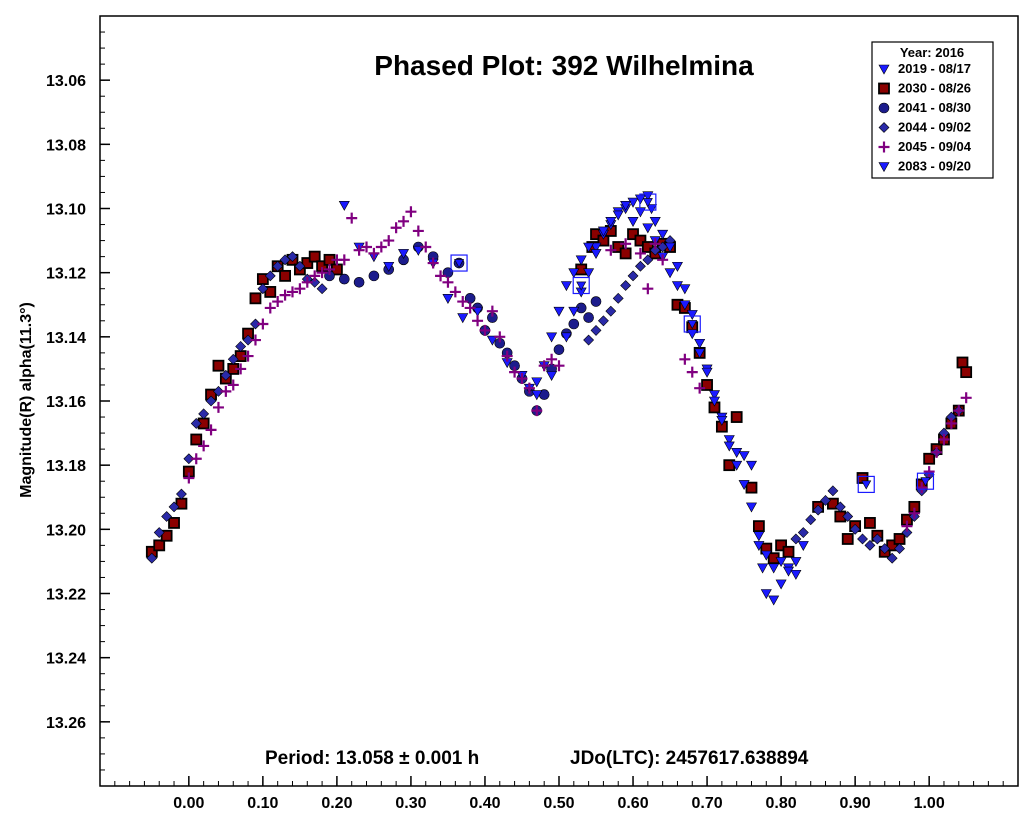  I want to click on legend-marker-circle, so click(884, 108).